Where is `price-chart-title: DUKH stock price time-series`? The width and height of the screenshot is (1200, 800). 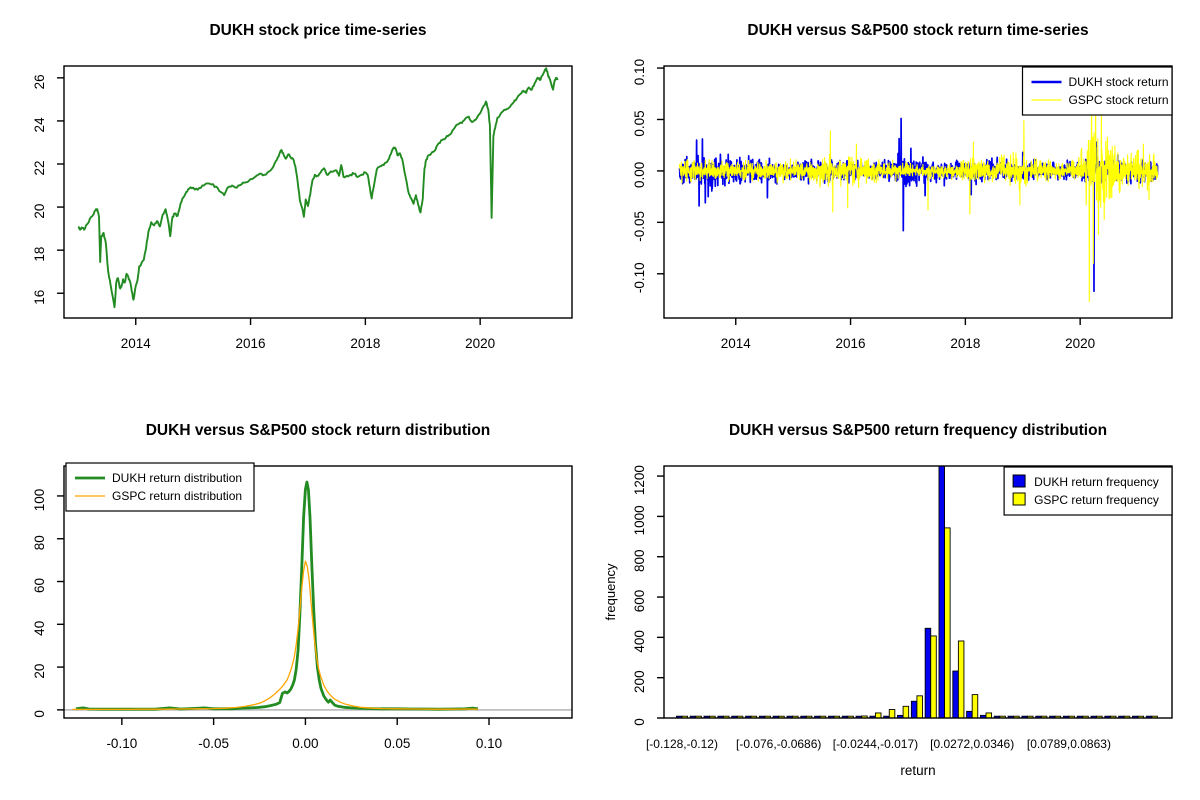
price-chart-title: DUKH stock price time-series is located at coordinates (318, 30).